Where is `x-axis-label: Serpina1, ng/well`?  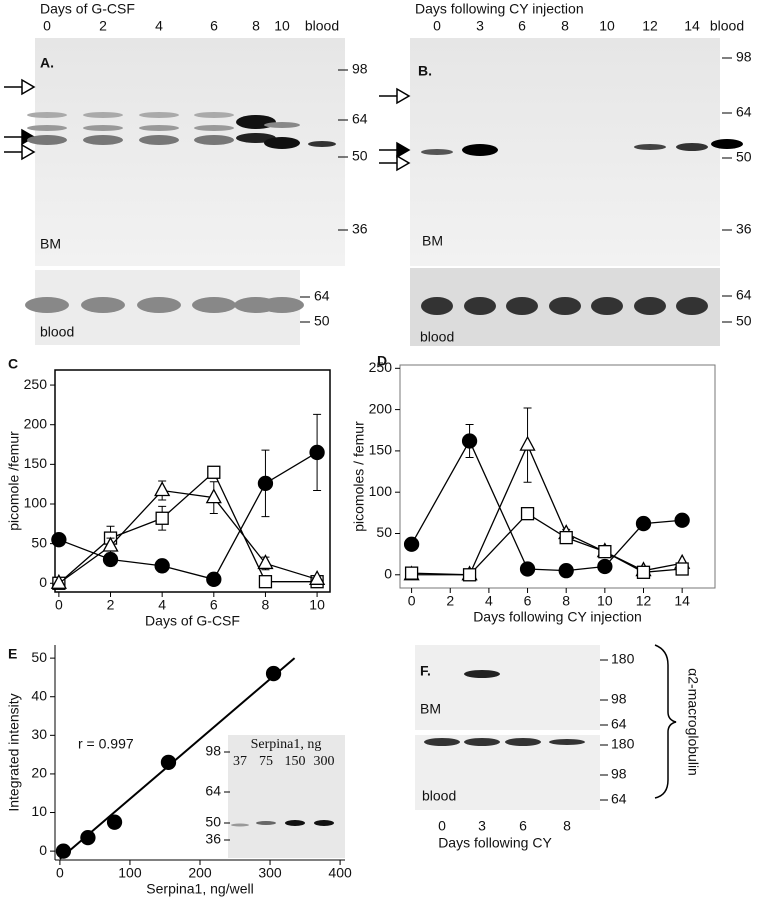
x-axis-label: Serpina1, ng/well is located at coordinates (199, 889).